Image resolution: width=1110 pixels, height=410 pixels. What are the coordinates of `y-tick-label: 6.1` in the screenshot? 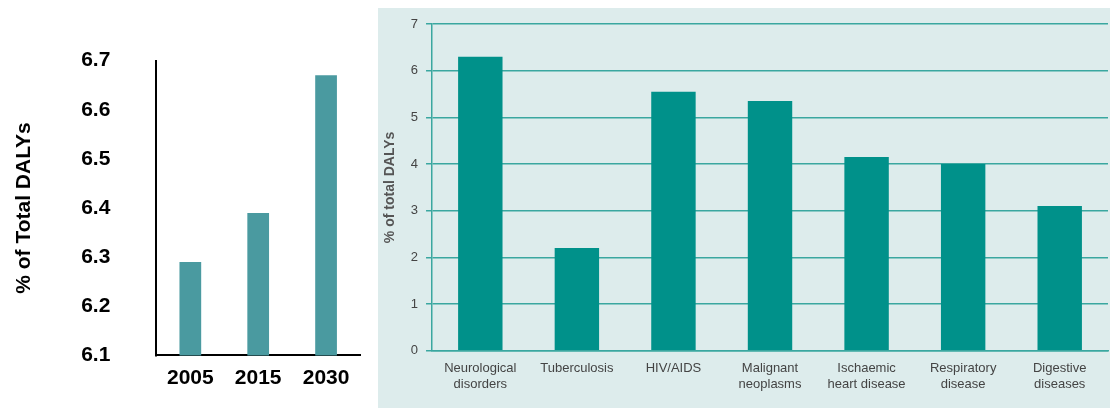 It's located at (96, 354).